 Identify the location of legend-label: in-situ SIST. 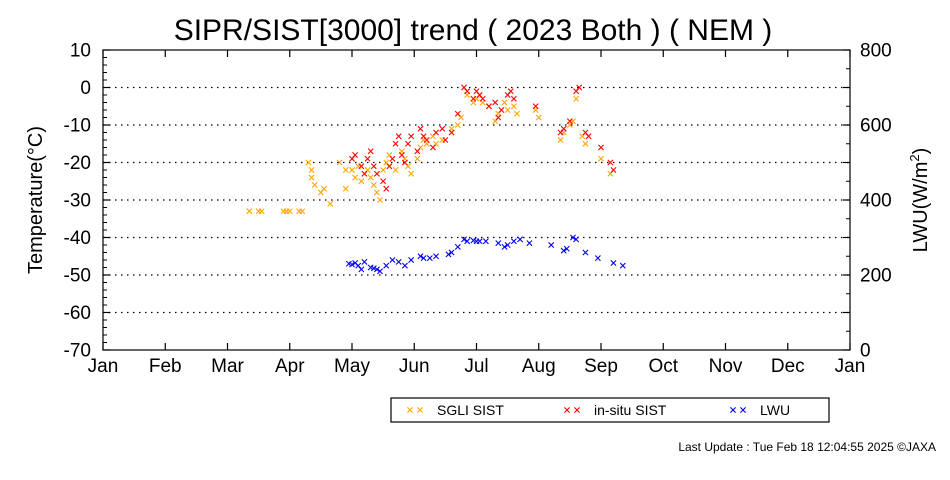
(630, 410).